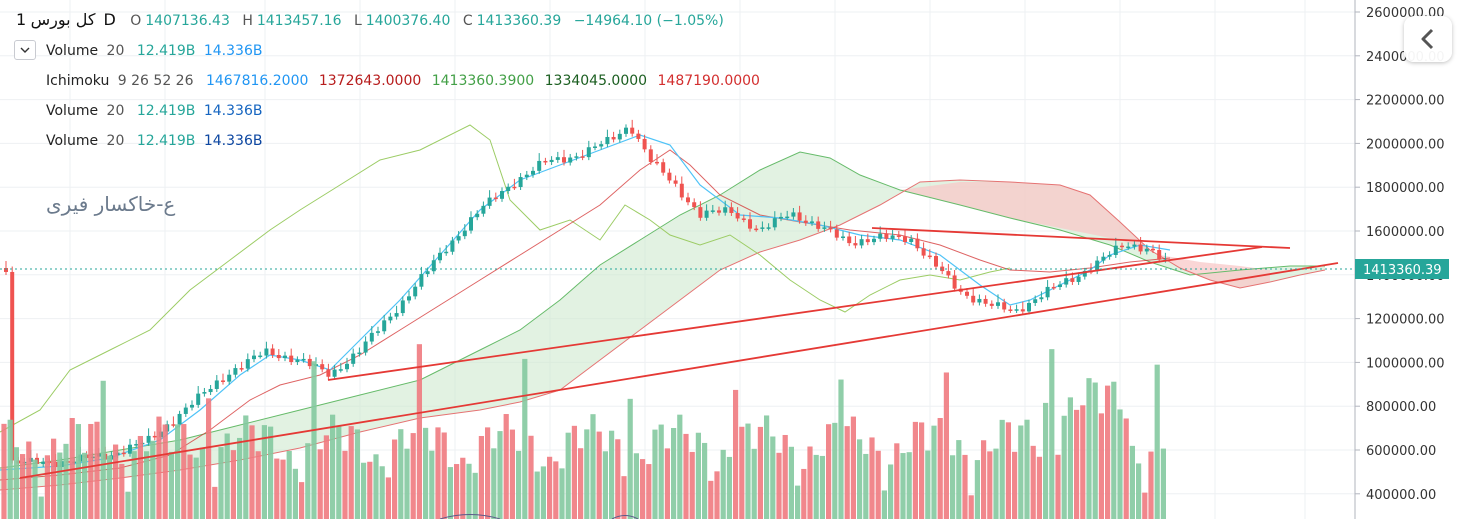 The image size is (1473, 523). I want to click on indicator-row-volume-3: Volume 20 12.419B 14.336B, so click(156, 141).